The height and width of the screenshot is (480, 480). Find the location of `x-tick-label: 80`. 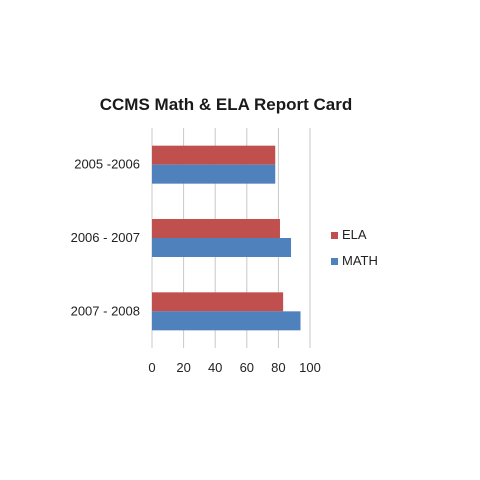

x-tick-label: 80 is located at coordinates (278, 367).